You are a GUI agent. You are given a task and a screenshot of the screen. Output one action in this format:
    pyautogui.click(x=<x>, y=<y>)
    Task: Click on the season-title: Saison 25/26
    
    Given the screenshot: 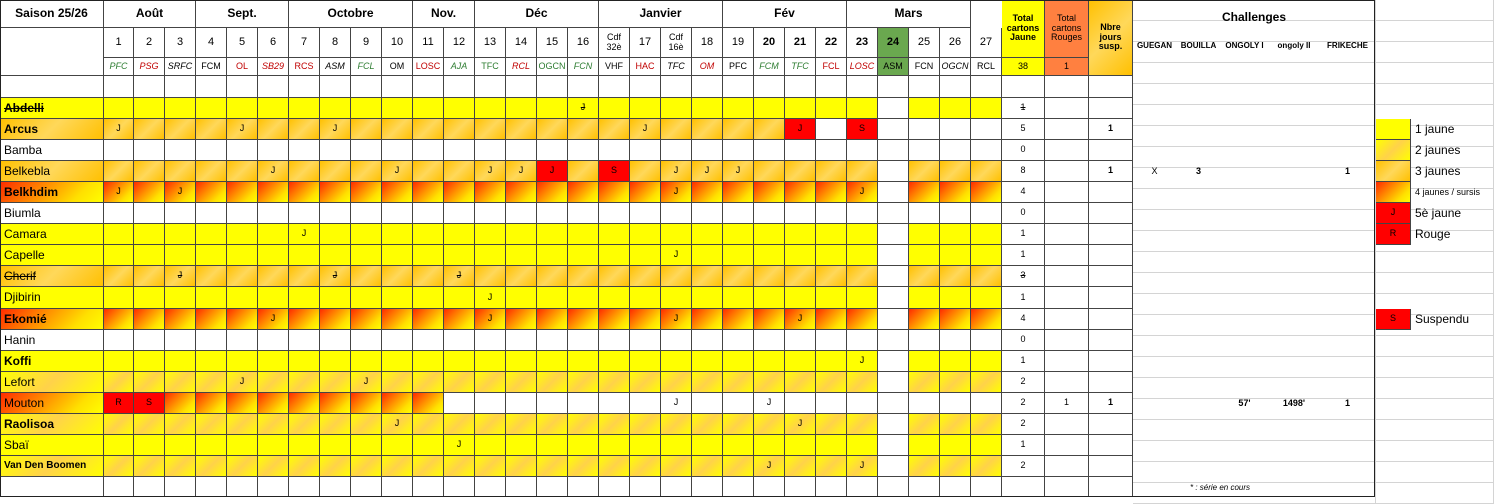 What is the action you would take?
    pyautogui.click(x=52, y=14)
    